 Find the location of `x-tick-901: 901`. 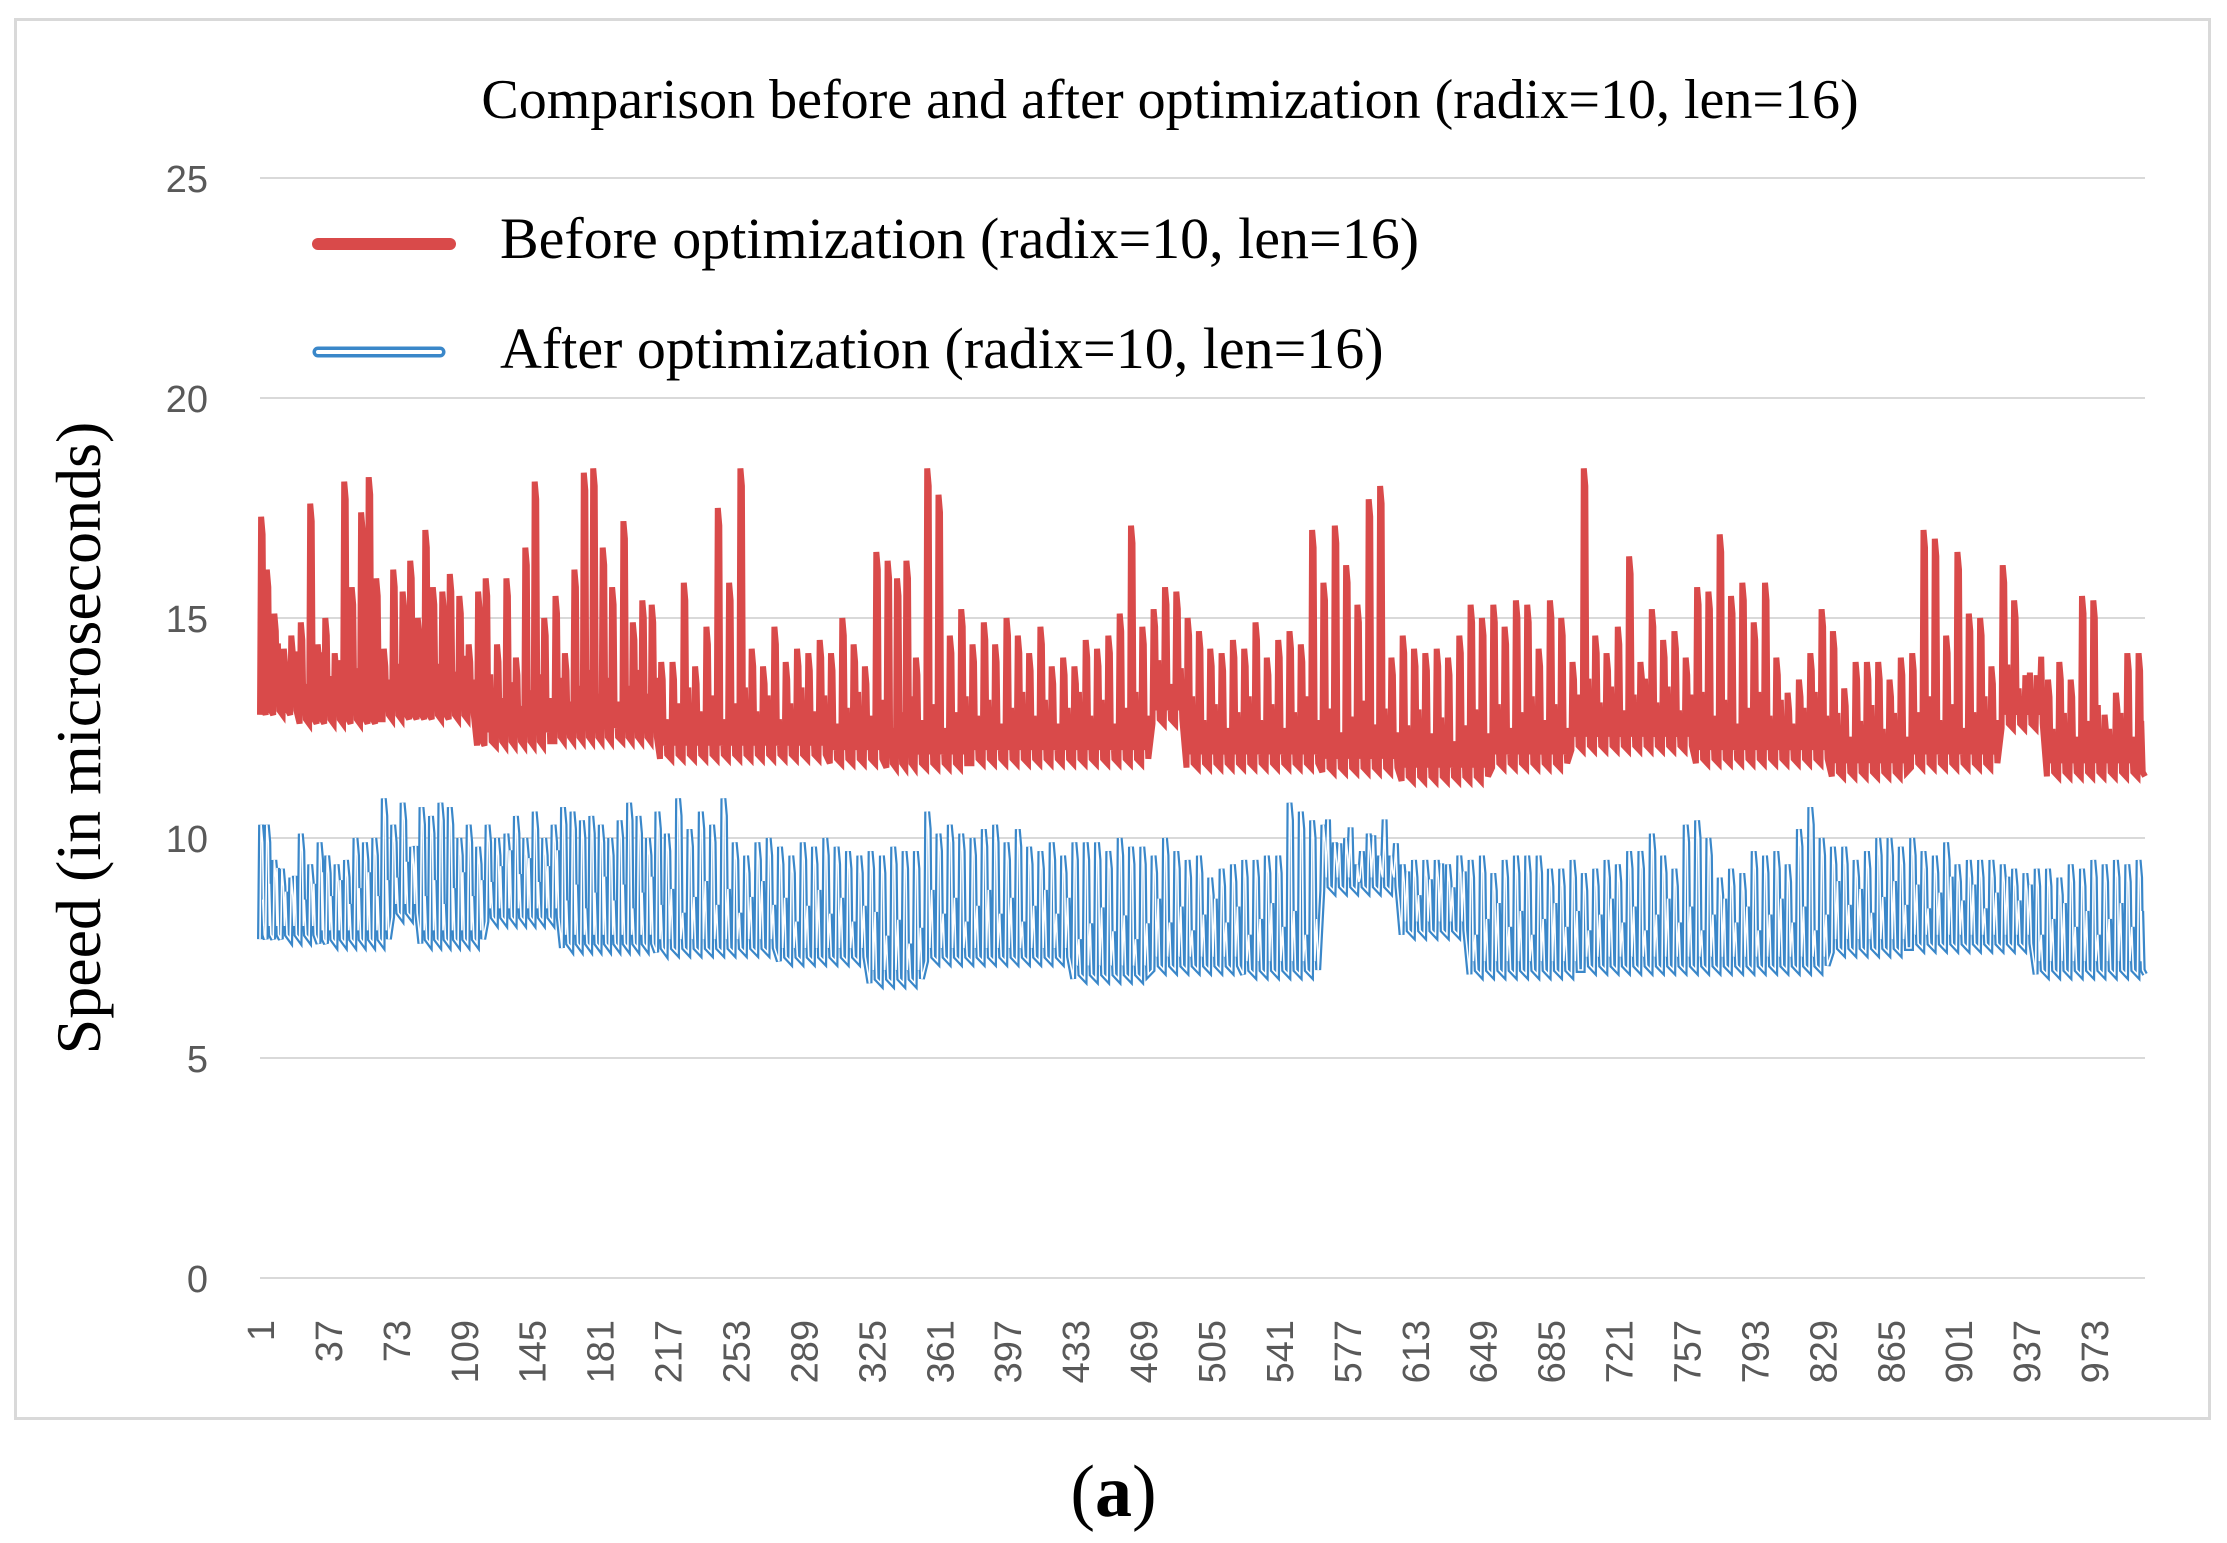

x-tick-901: 901 is located at coordinates (1960, 1351).